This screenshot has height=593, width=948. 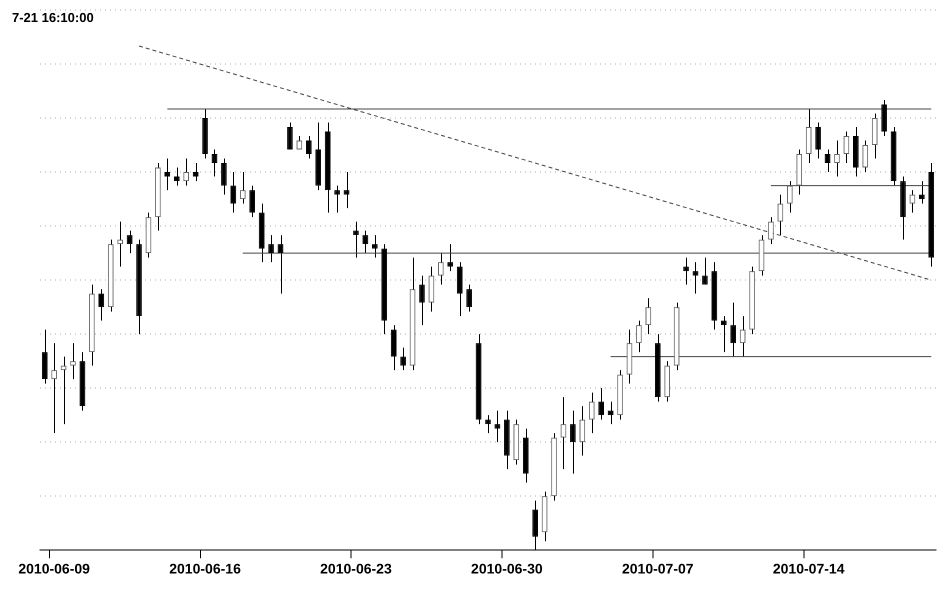 I want to click on x-tick-label: 2010-06-16, so click(x=205, y=568).